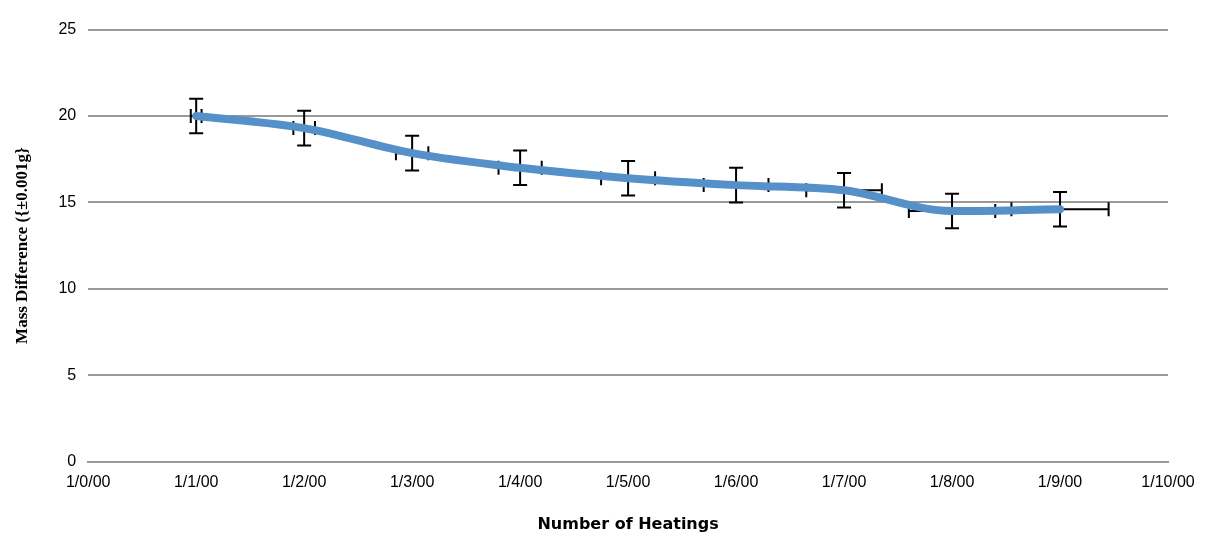 The image size is (1210, 549). I want to click on y-tick-label: 5, so click(72, 374).